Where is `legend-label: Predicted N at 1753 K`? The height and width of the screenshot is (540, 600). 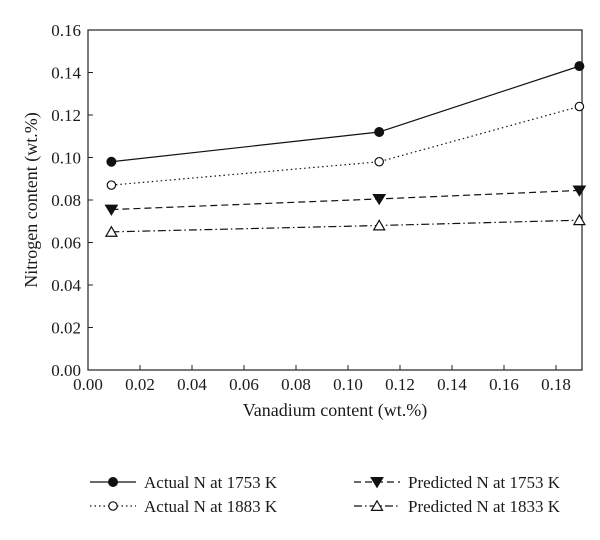
legend-label: Predicted N at 1753 K is located at coordinates (484, 482).